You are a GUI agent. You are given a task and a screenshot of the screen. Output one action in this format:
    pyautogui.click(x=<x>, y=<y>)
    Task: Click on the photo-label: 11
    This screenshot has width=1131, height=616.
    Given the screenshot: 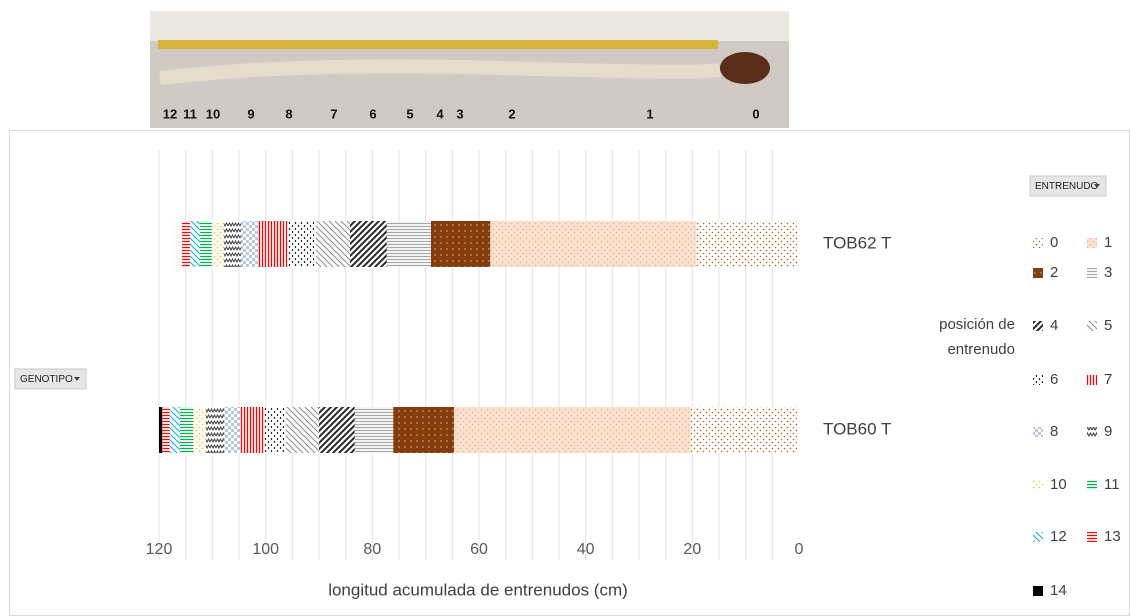 What is the action you would take?
    pyautogui.click(x=190, y=113)
    